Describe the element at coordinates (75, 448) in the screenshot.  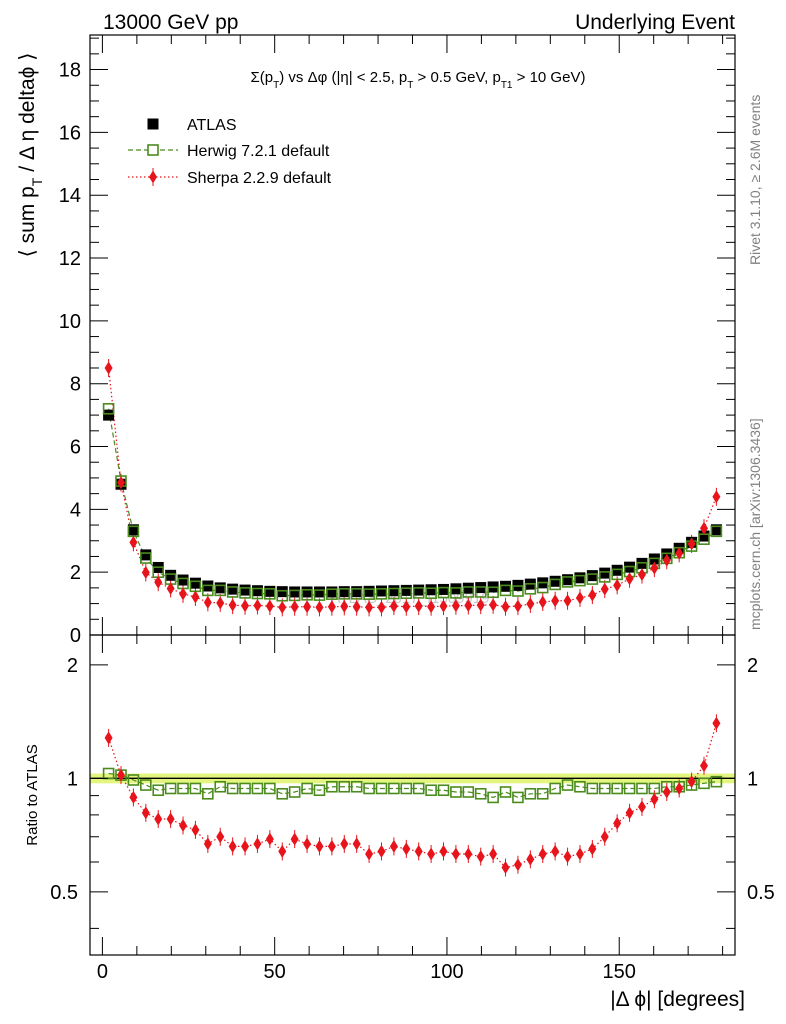
I see `y-tick-label: 6` at that location.